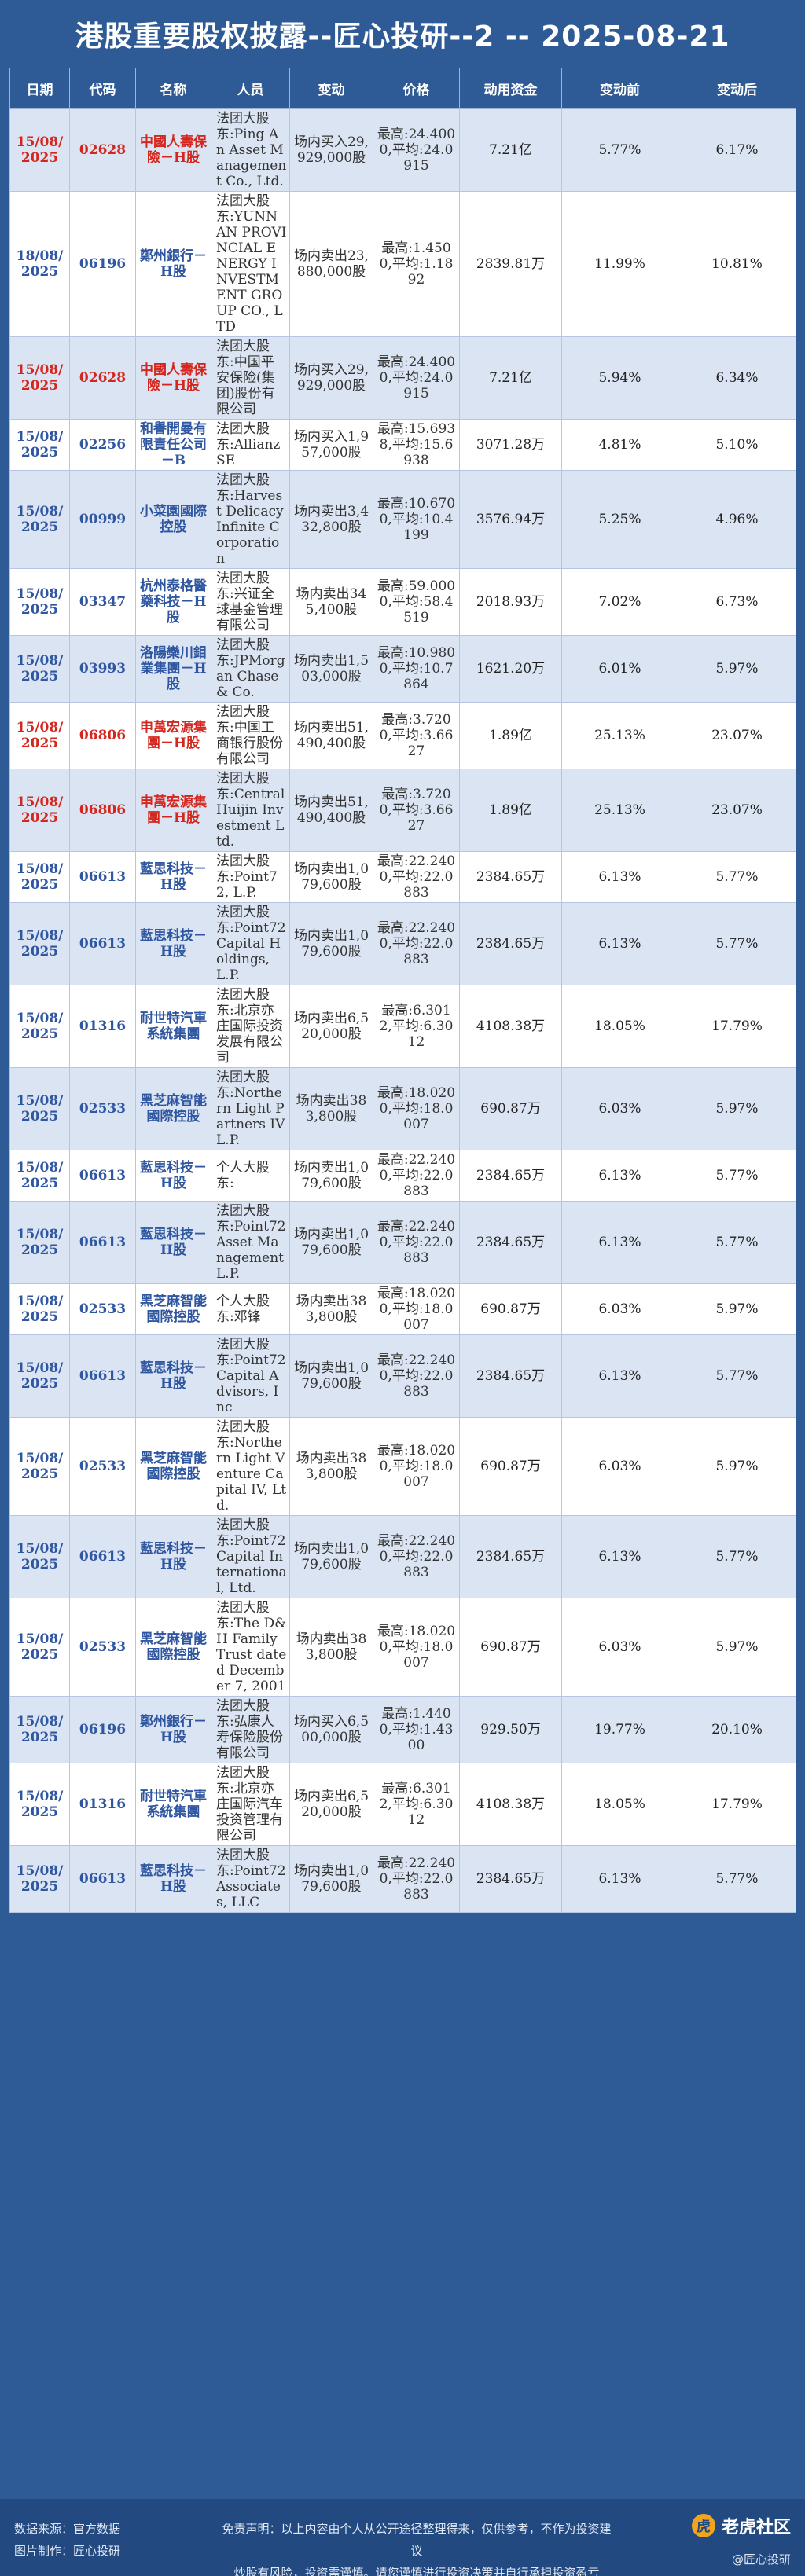 The height and width of the screenshot is (2576, 805). I want to click on brand-name: 老虎社区, so click(756, 2527).